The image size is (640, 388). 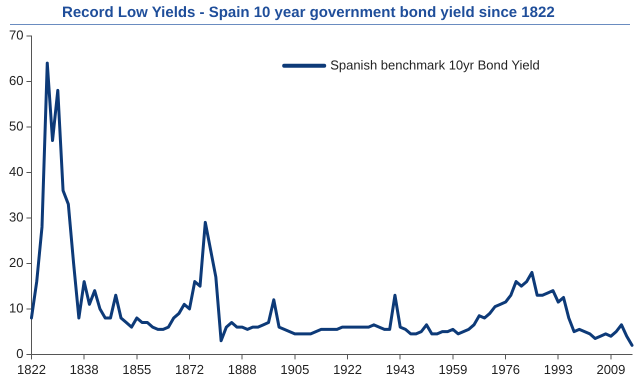 I want to click on y-tick-label: 20, so click(x=16, y=262).